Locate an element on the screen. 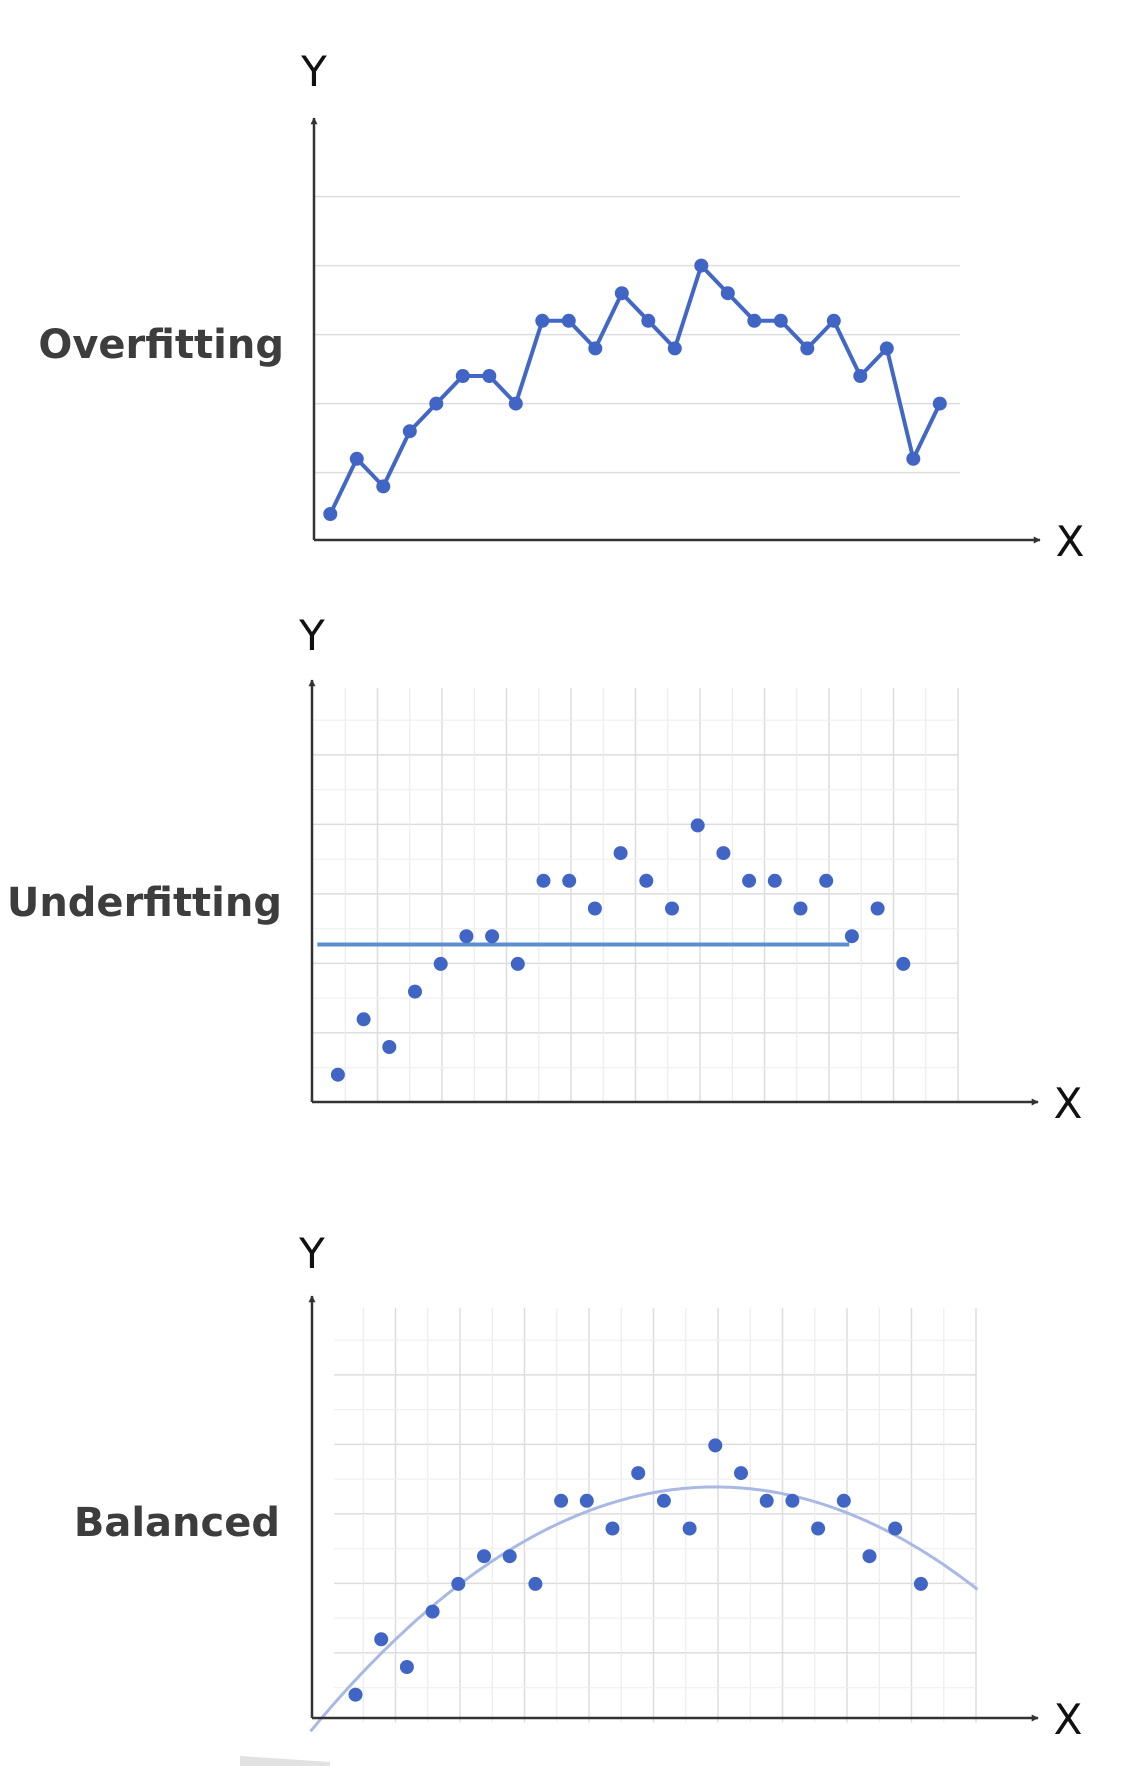 Image resolution: width=1148 pixels, height=1766 pixels. balanced-fit is located at coordinates (644, 1609).